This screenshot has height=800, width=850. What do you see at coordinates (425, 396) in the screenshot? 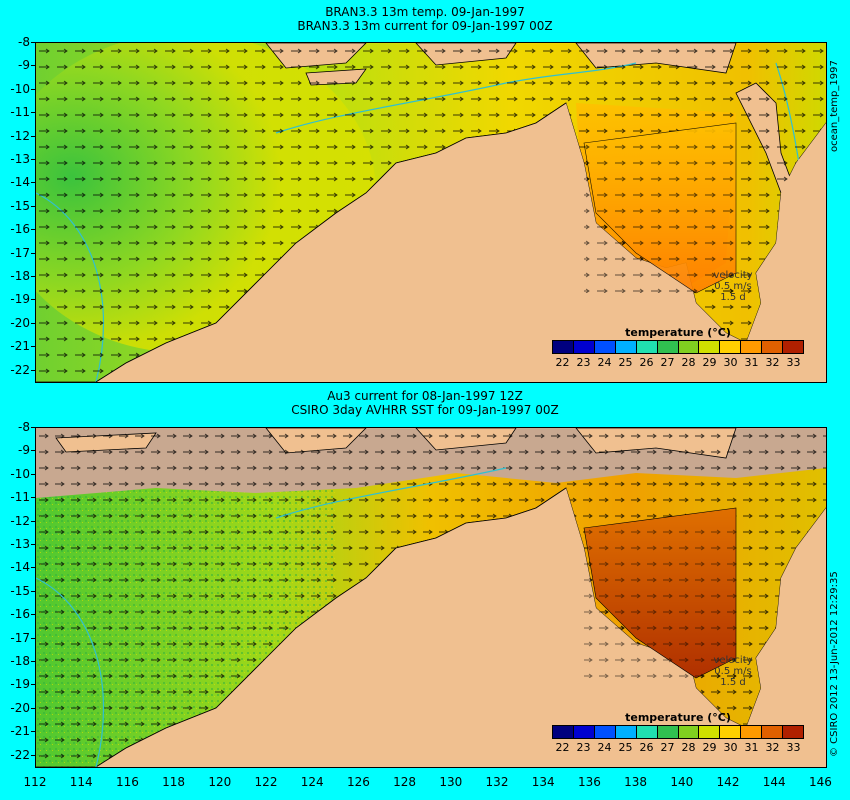
I see `bottom-title-line1: Au3 current for 08-Jan-1997 12Z` at bounding box center [425, 396].